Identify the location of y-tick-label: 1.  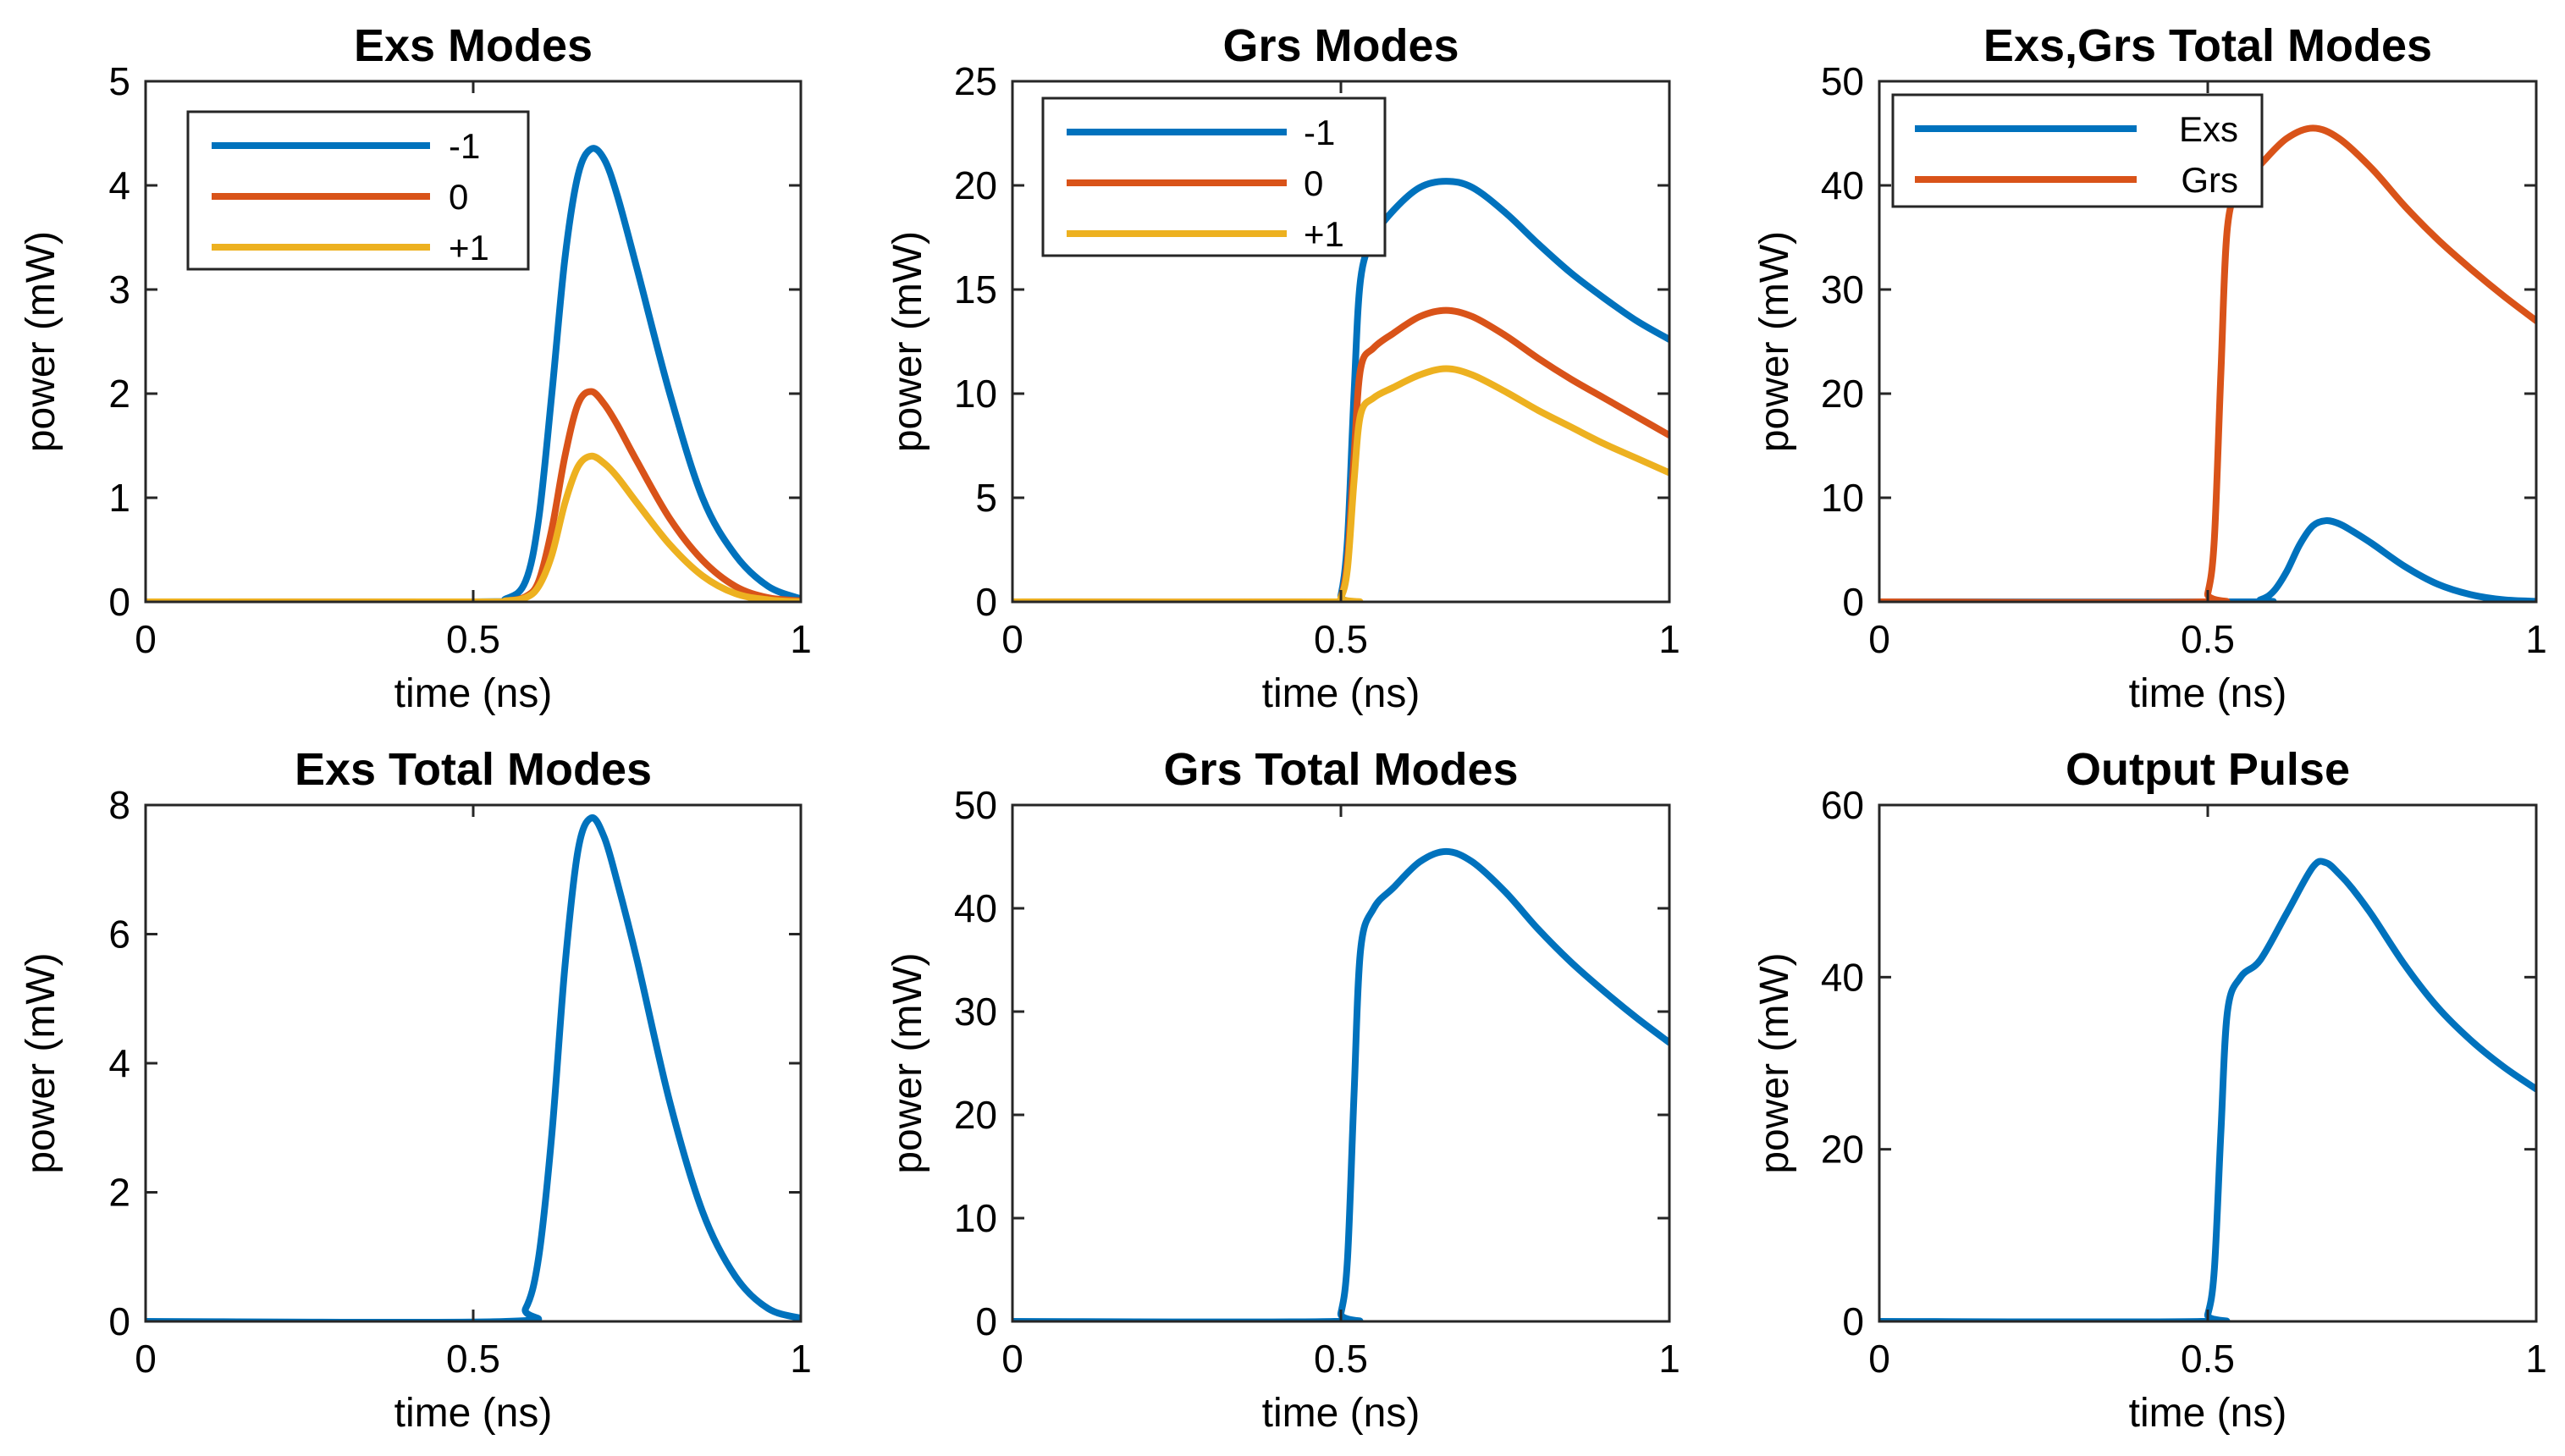
(119, 498).